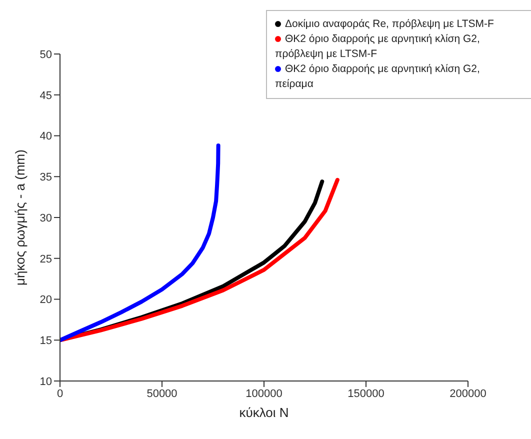  I want to click on y-tick-label: 25, so click(46, 259).